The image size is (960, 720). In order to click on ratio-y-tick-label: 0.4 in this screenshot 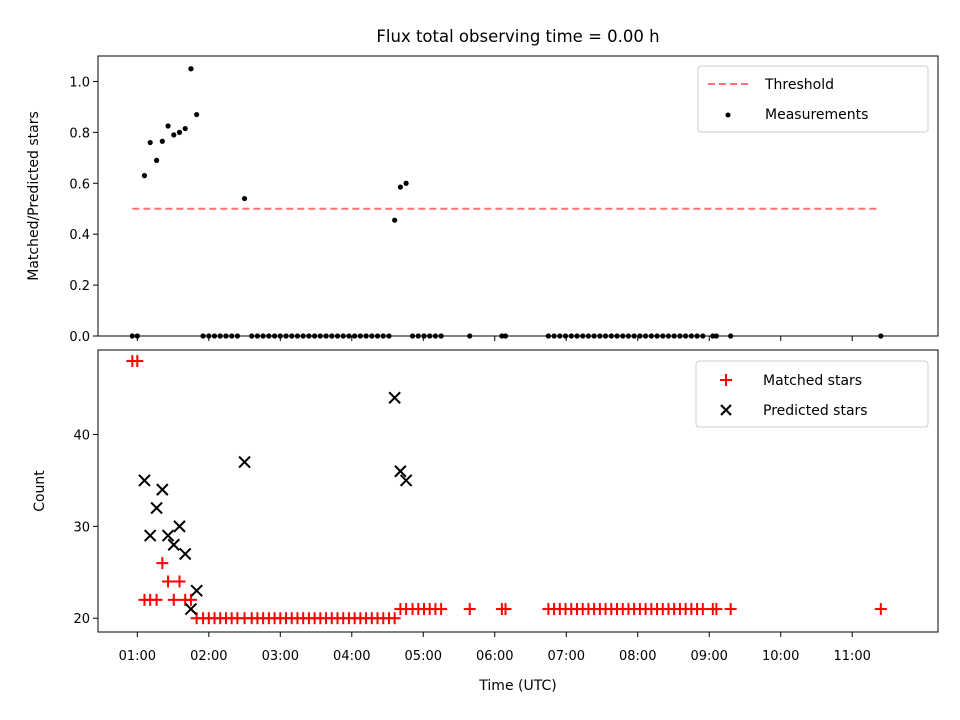, I will do `click(79, 235)`.